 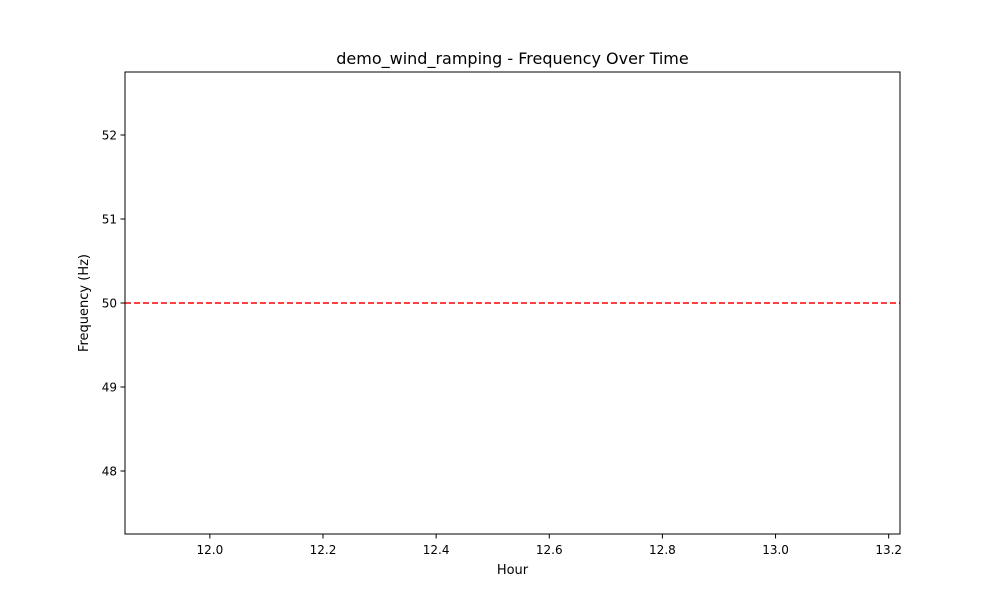 I want to click on y-tick-label: 48, so click(x=109, y=472).